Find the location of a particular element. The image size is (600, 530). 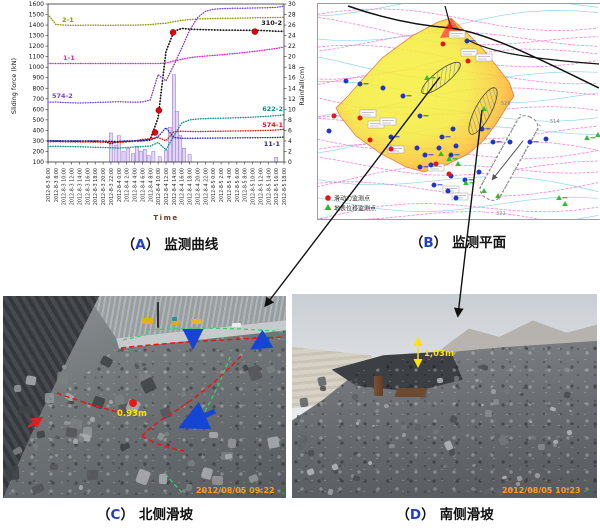

svg-text: 2012-8-5 2:00 is located at coordinates (222, 185).